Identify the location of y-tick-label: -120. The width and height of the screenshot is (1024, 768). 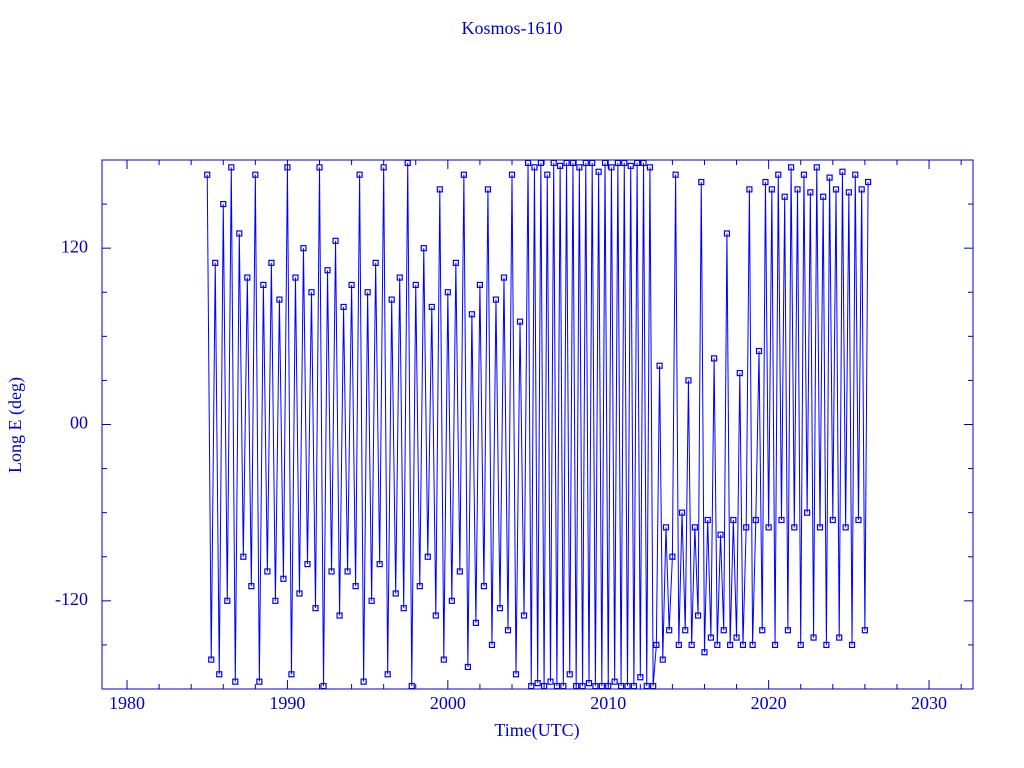
(71, 599).